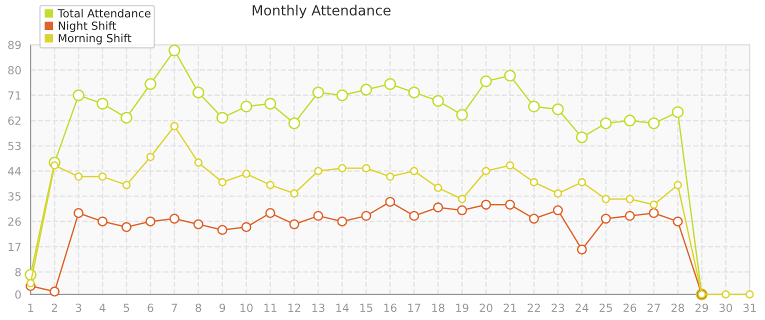  What do you see at coordinates (726, 308) in the screenshot?
I see `x-tick-label: 30` at bounding box center [726, 308].